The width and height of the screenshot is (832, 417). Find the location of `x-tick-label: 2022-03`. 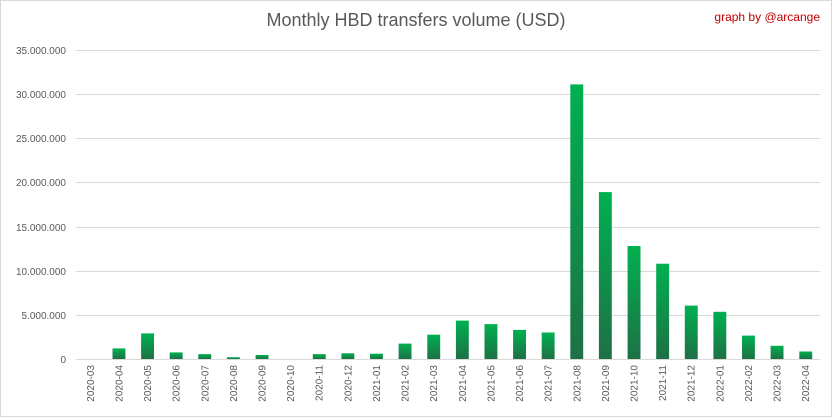

x-tick-label: 2022-03 is located at coordinates (778, 383).